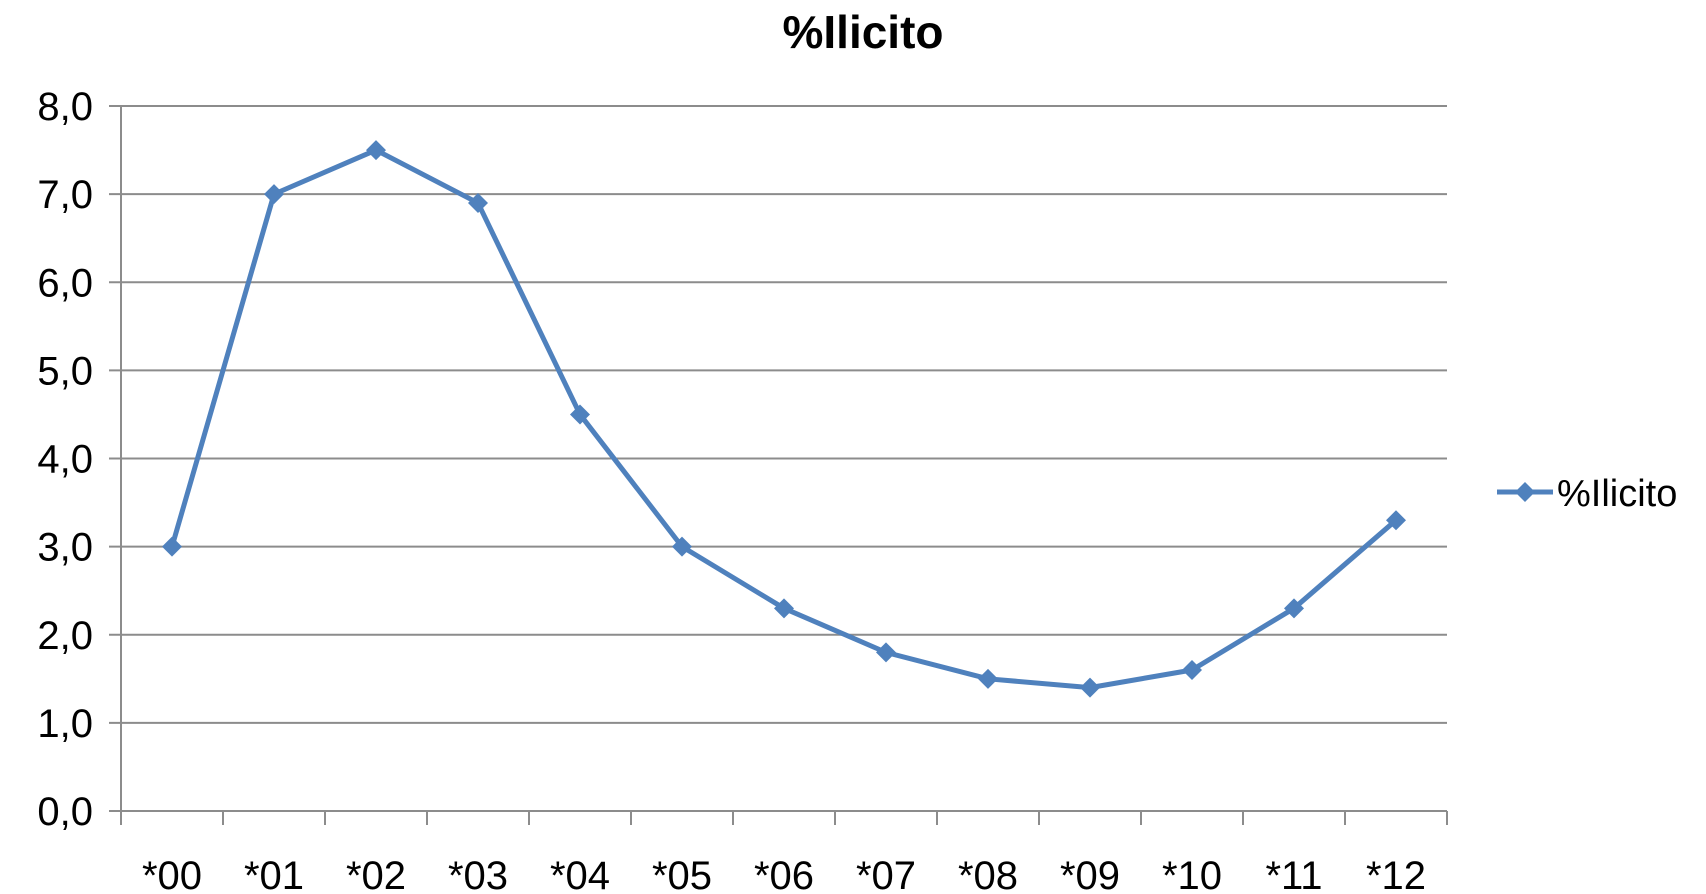  I want to click on x-tick-label: *11, so click(1293, 874).